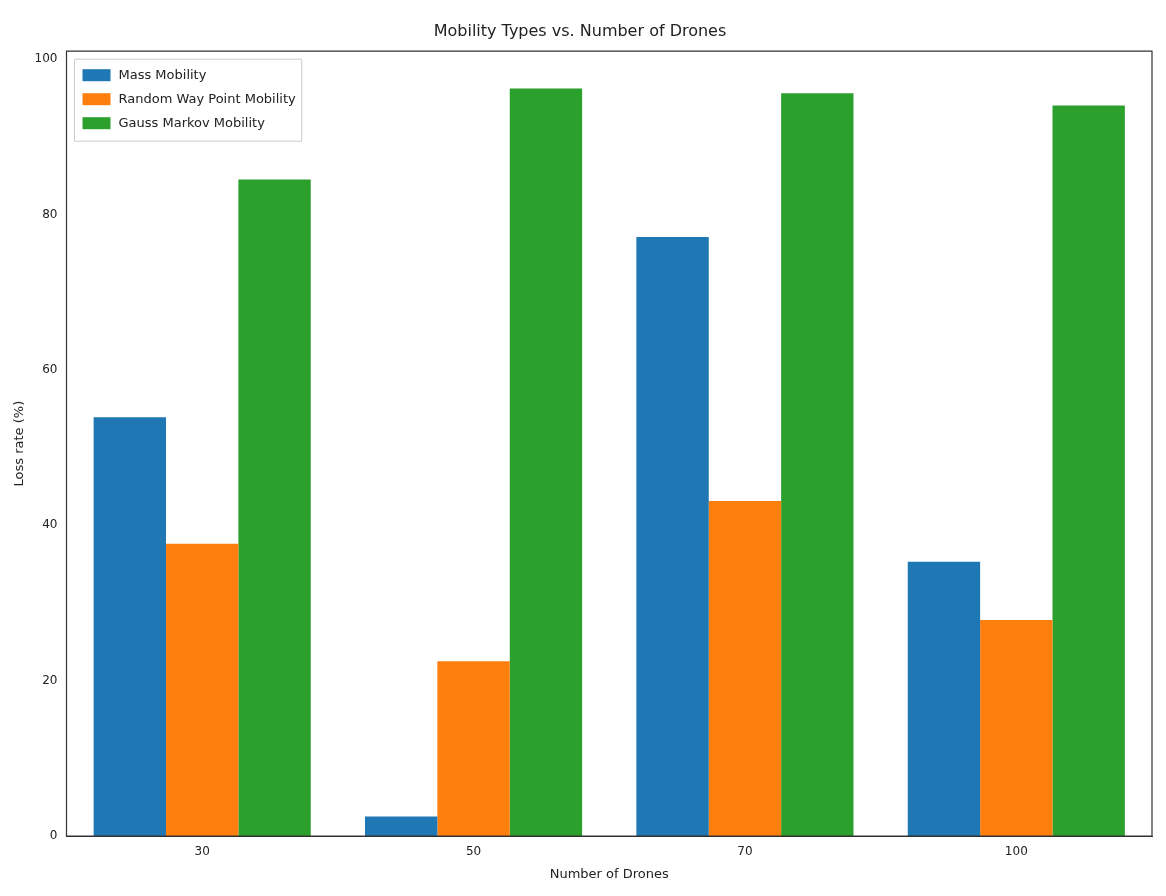 The image size is (1166, 896). Describe the element at coordinates (162, 74) in the screenshot. I see `legend-label: Mass Mobility` at that location.